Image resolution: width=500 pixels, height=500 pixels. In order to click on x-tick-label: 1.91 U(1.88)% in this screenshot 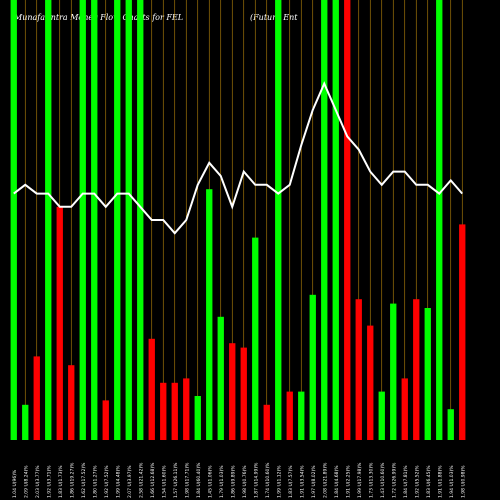, I will do `click(440, 481)`.